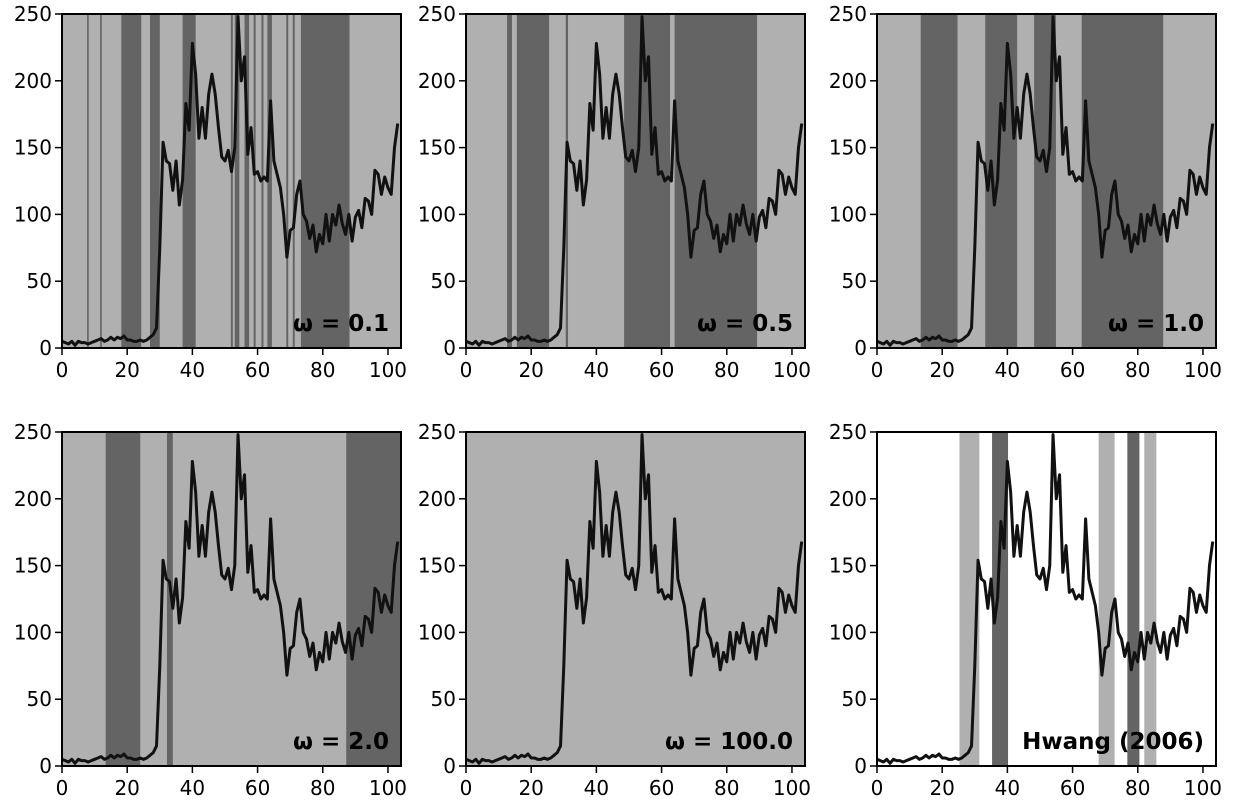  What do you see at coordinates (1156, 324) in the screenshot?
I see `annotation: ω = 1.0` at bounding box center [1156, 324].